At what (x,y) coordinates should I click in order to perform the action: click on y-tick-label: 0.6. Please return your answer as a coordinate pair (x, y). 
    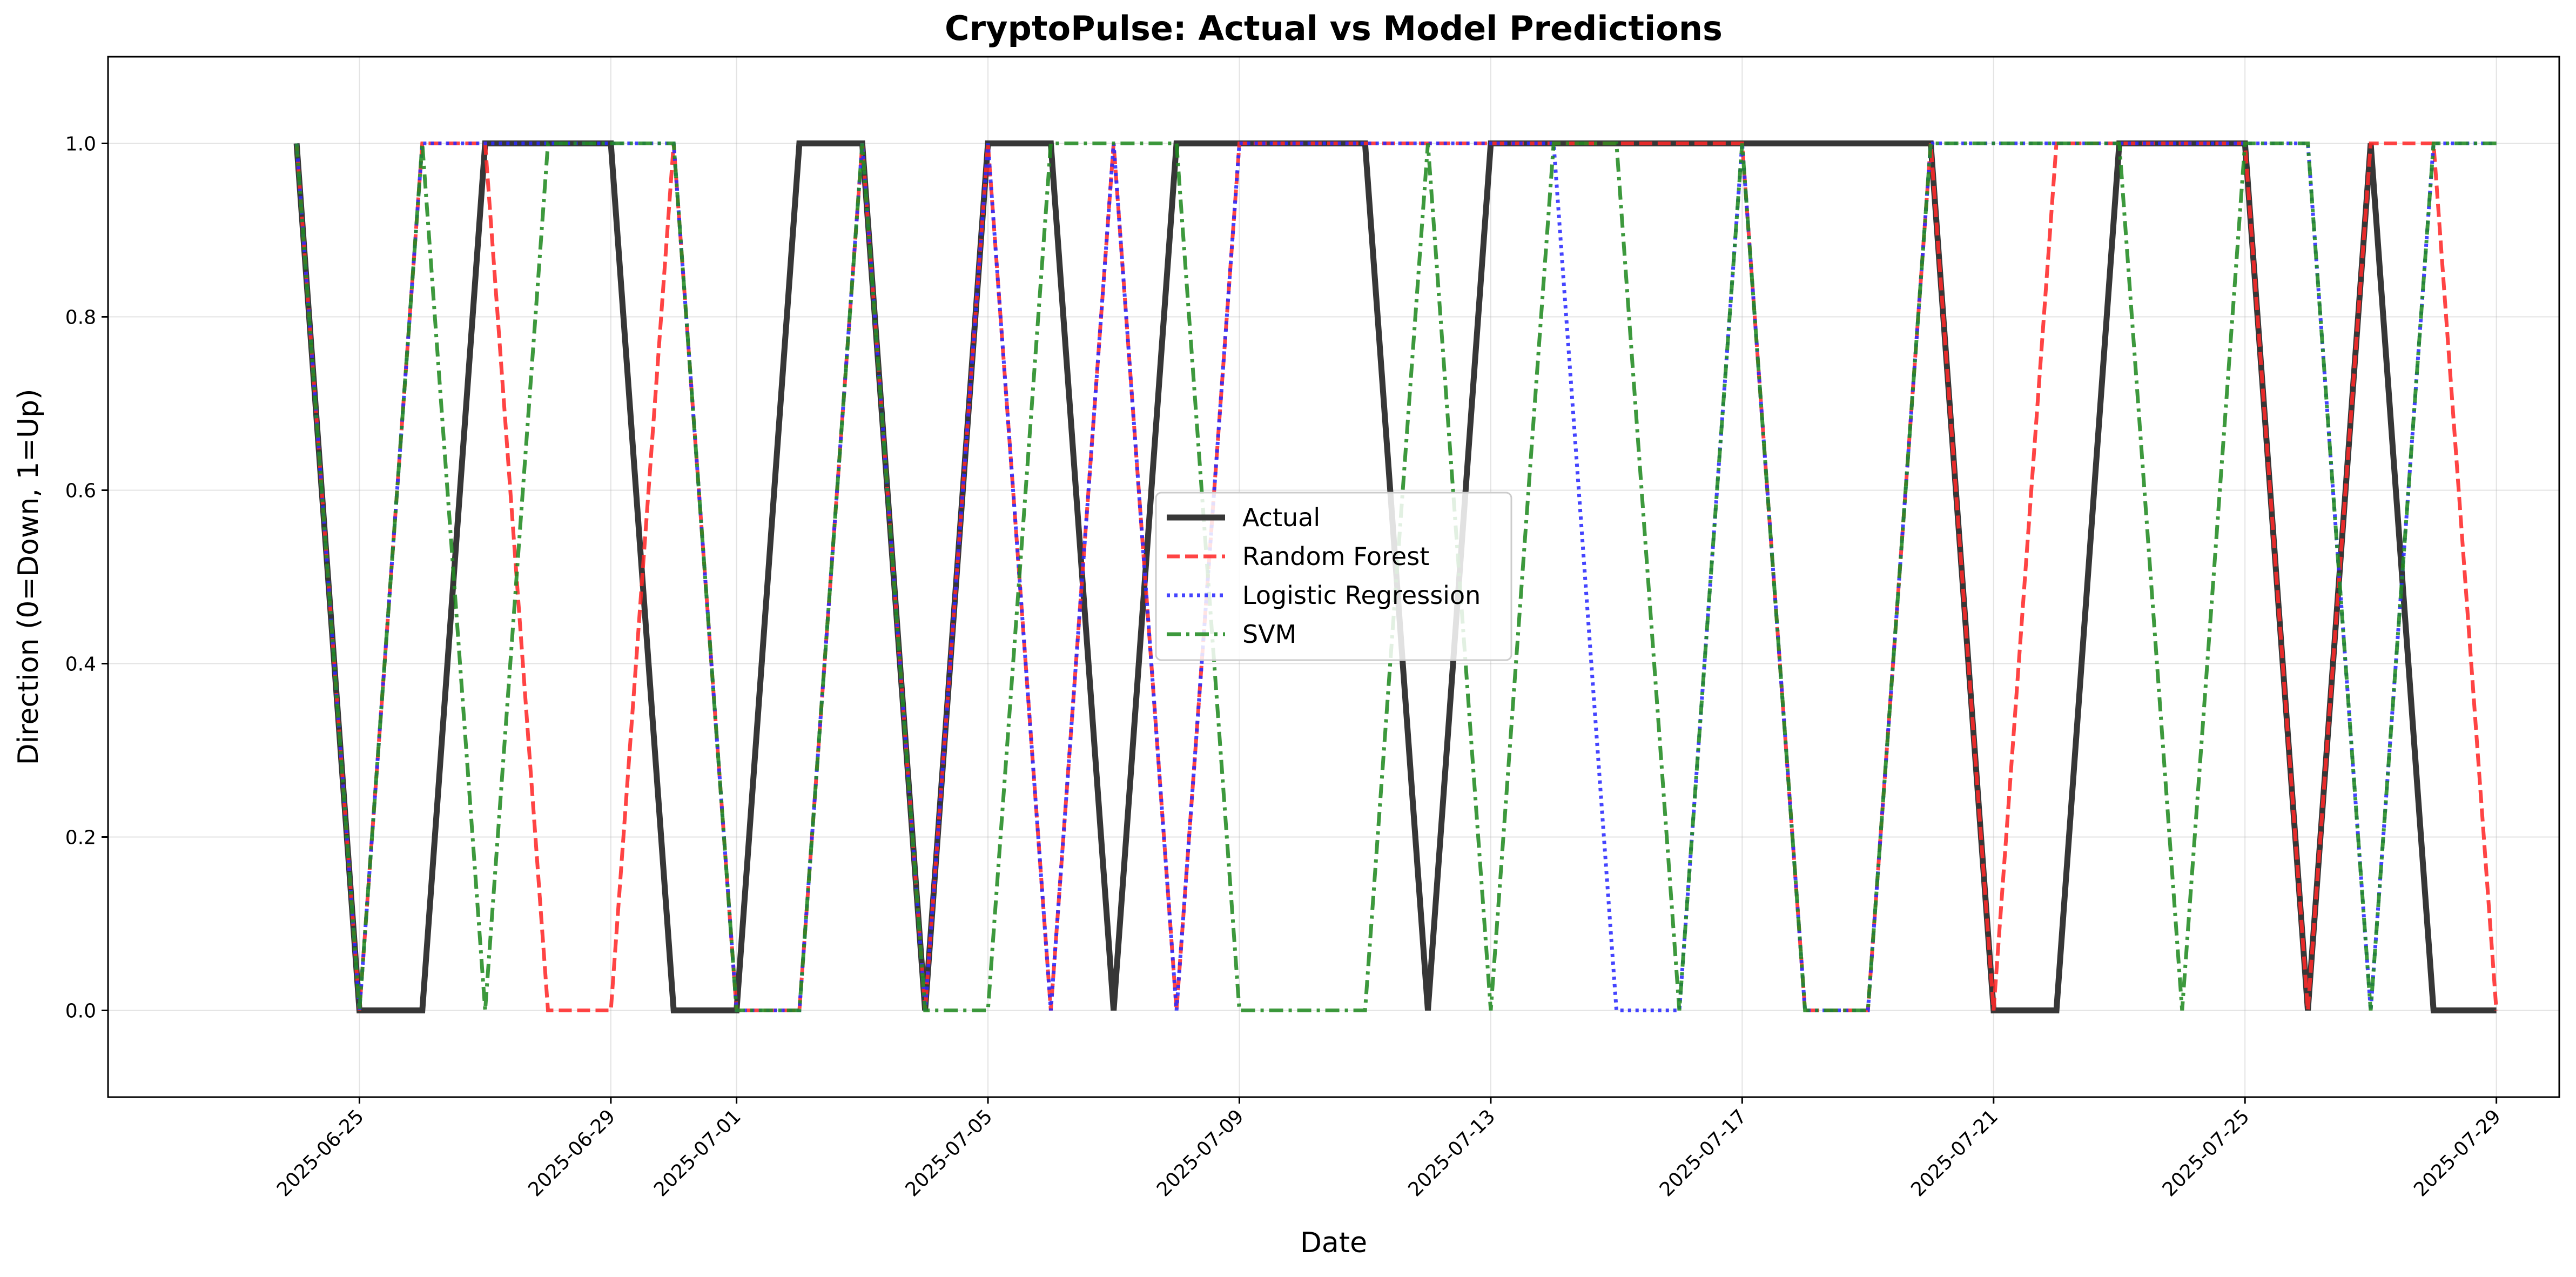
    Looking at the image, I should click on (80, 491).